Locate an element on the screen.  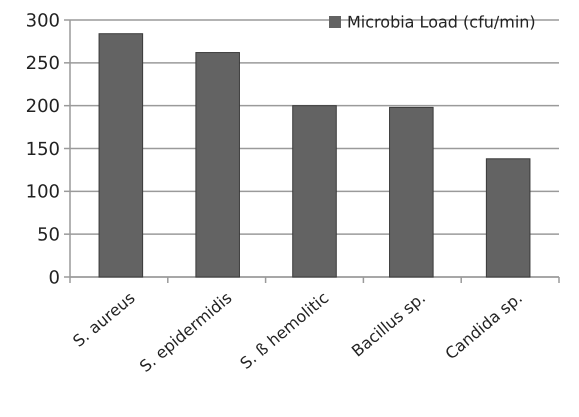
y-tick-label: 0 is located at coordinates (54, 277).